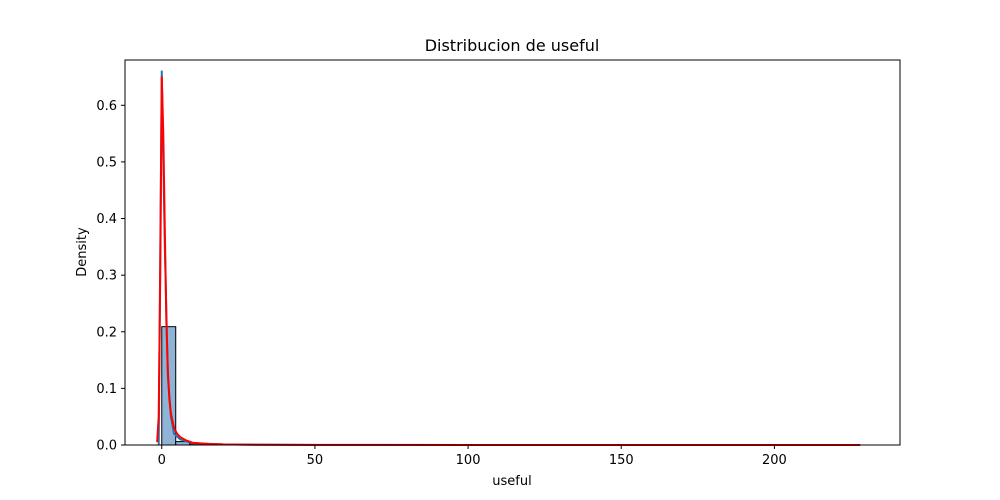 This screenshot has height=500, width=1000. What do you see at coordinates (106, 389) in the screenshot?
I see `y-tick-label: 0.1` at bounding box center [106, 389].